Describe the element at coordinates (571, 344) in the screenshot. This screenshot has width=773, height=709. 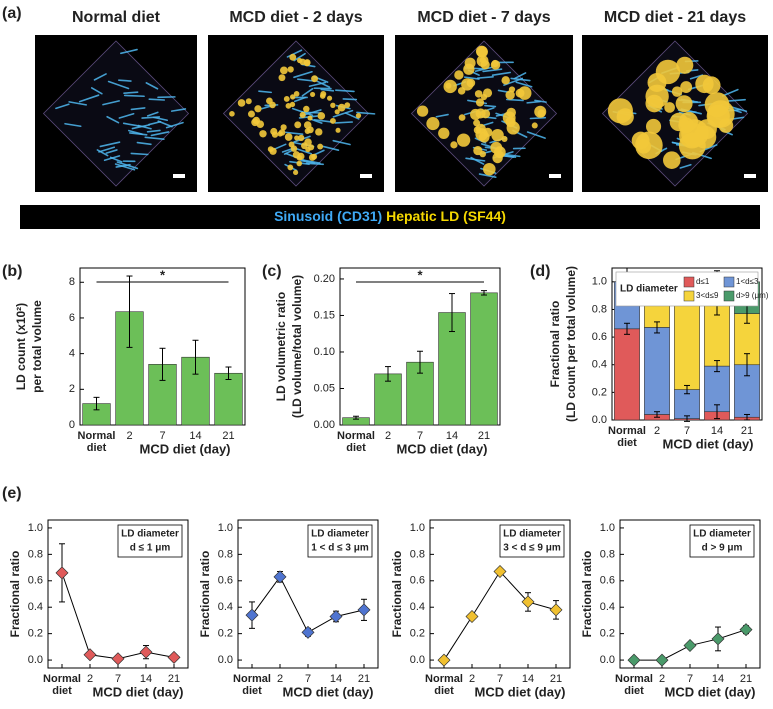
I see `y-axis-label: (LD count per total volume)` at that location.